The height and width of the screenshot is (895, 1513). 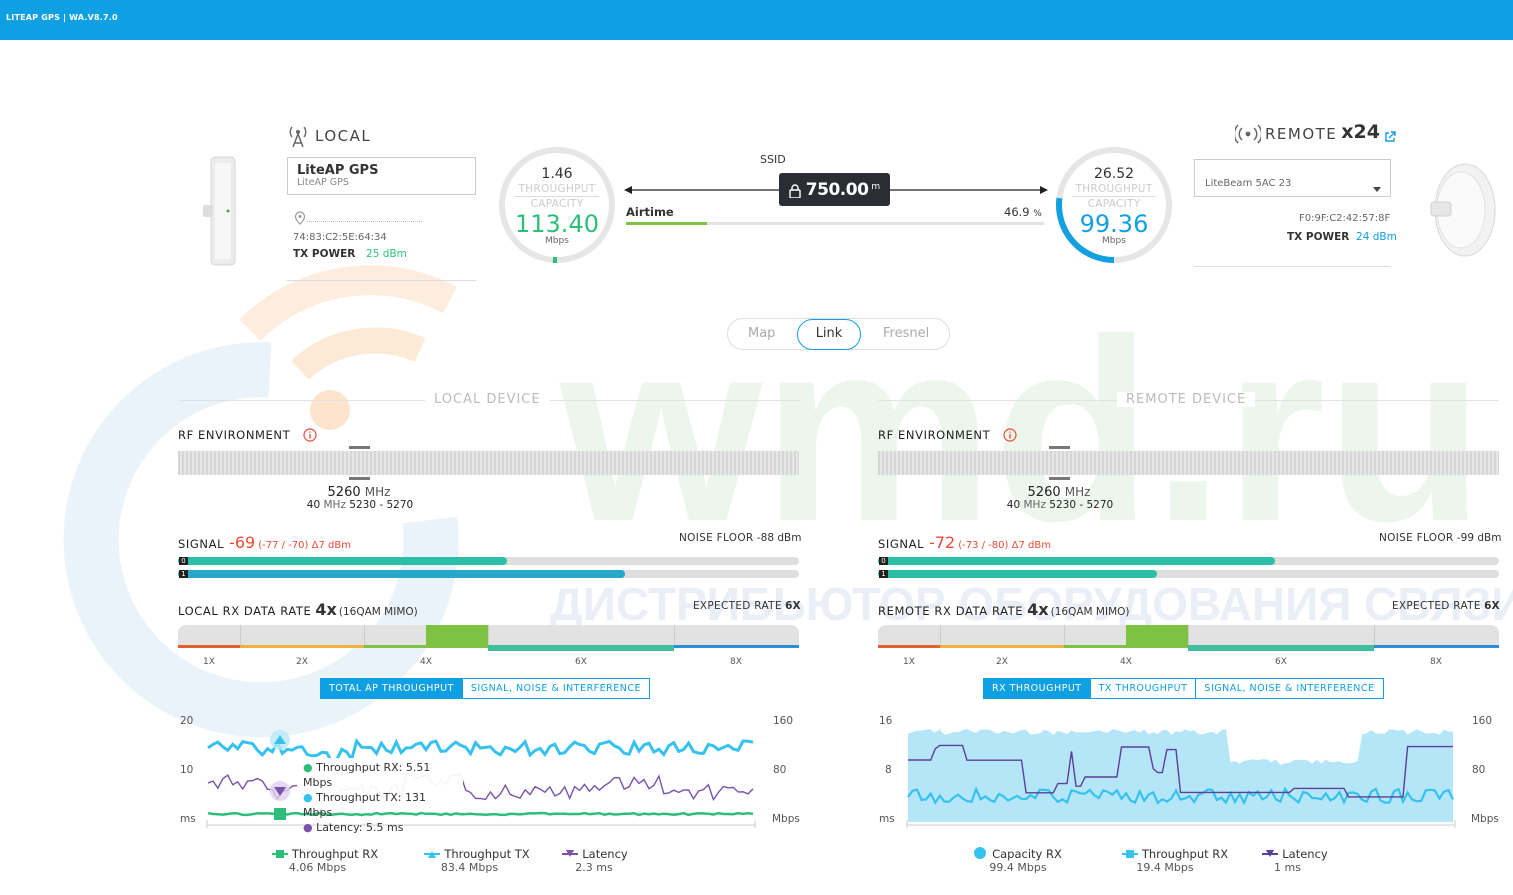 What do you see at coordinates (829, 334) in the screenshot?
I see `tab-link: Link` at bounding box center [829, 334].